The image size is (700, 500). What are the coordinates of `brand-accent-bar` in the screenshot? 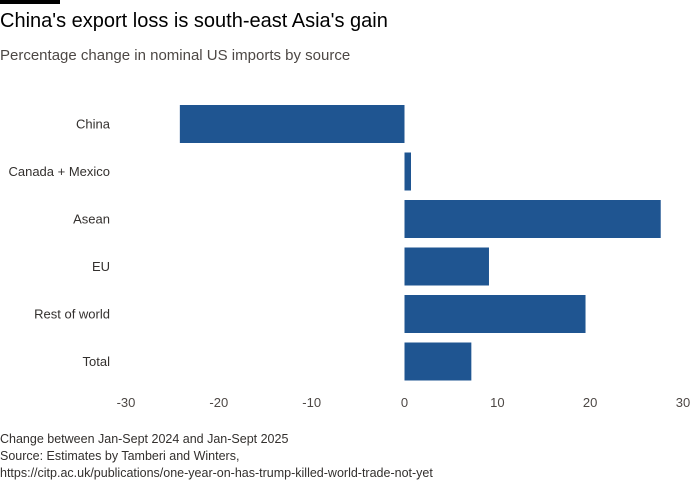 It's located at (30, 2).